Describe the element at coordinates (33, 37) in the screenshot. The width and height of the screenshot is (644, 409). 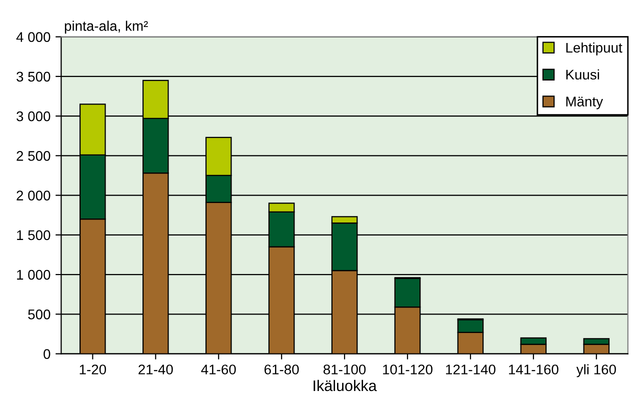
I see `y-tick-label: 4 000` at that location.